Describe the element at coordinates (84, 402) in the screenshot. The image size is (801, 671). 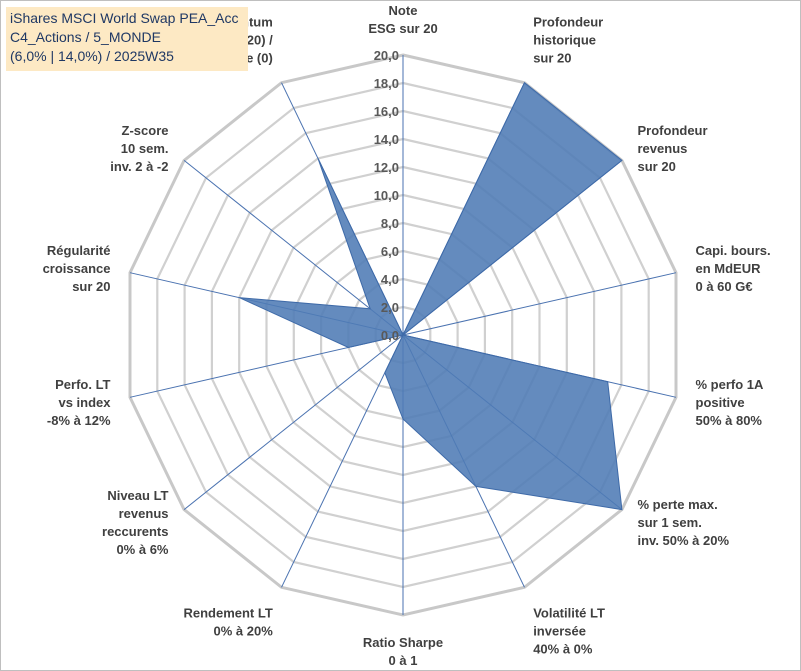
I see `radar-axis-label-line: vs index` at that location.